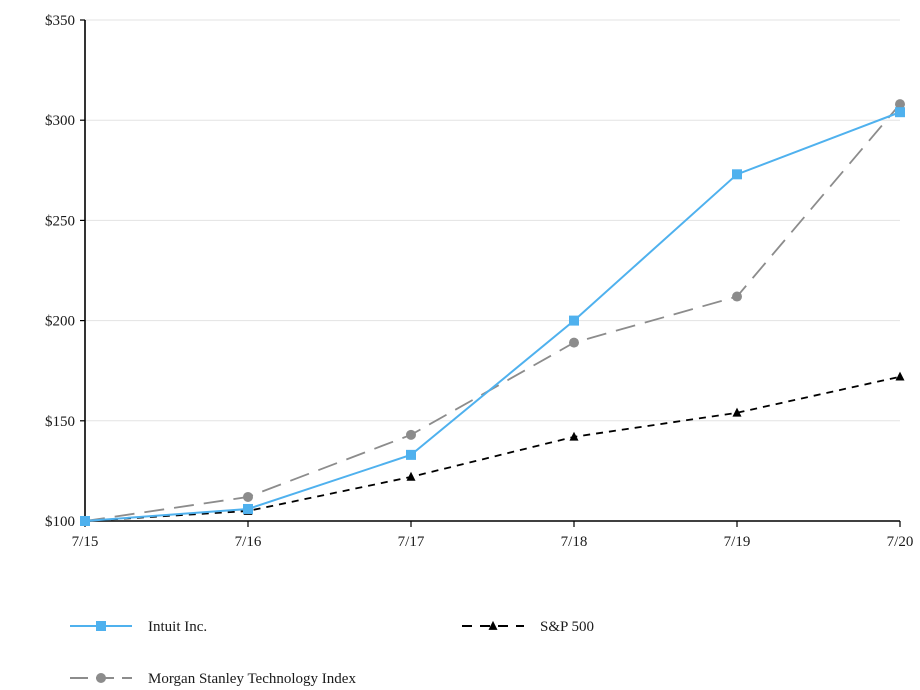 The height and width of the screenshot is (690, 920). What do you see at coordinates (60, 271) in the screenshot?
I see `y-axis-tick-labels: $100 $150 $200 $250 $300 $350` at bounding box center [60, 271].